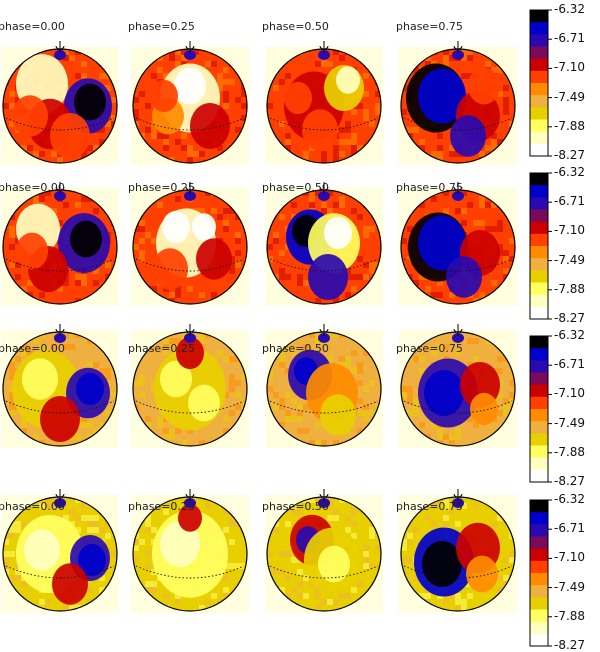 This screenshot has width=600, height=652. What do you see at coordinates (324, 244) in the screenshot?
I see `disk-r2-c3` at bounding box center [324, 244].